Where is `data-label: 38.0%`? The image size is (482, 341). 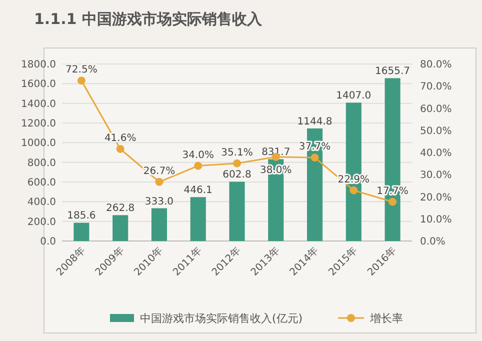 data-label: 38.0% is located at coordinates (276, 170).